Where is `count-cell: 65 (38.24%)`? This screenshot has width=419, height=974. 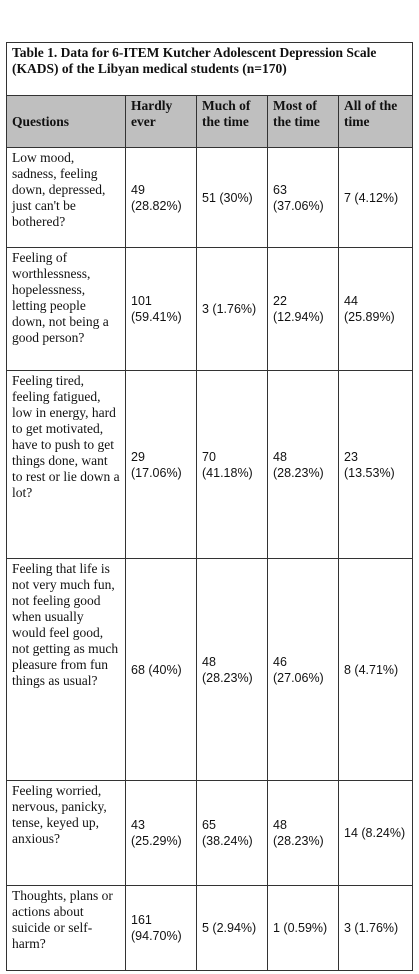
count-cell: 65 (38.24%) is located at coordinates (232, 833).